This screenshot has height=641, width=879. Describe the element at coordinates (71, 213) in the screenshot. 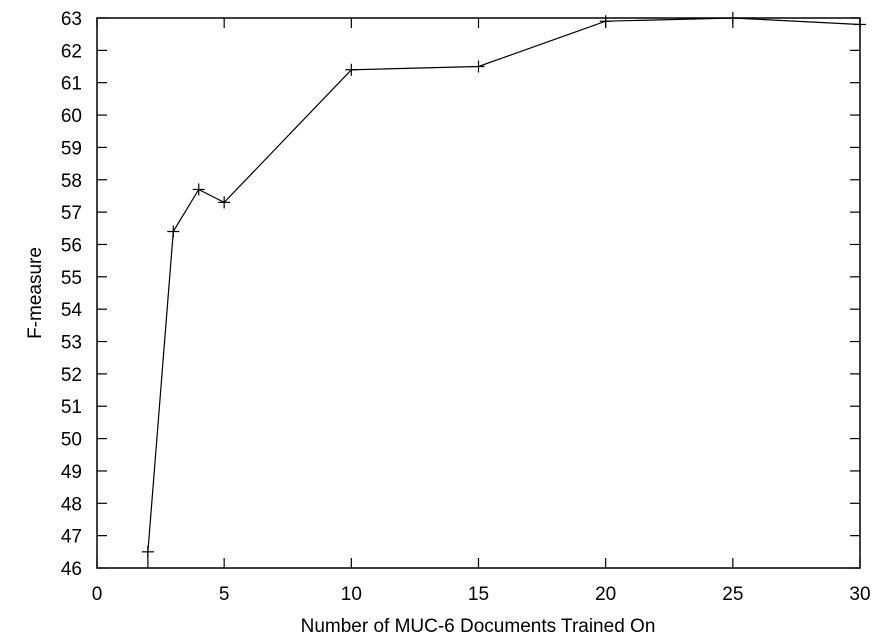

I see `y-tick-label: 57` at that location.